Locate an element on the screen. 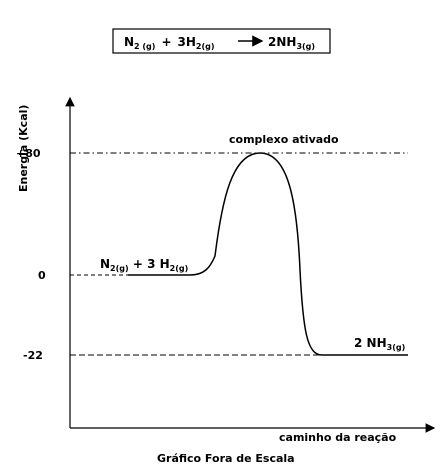  tick-label-zero: 0 is located at coordinates (42, 275).